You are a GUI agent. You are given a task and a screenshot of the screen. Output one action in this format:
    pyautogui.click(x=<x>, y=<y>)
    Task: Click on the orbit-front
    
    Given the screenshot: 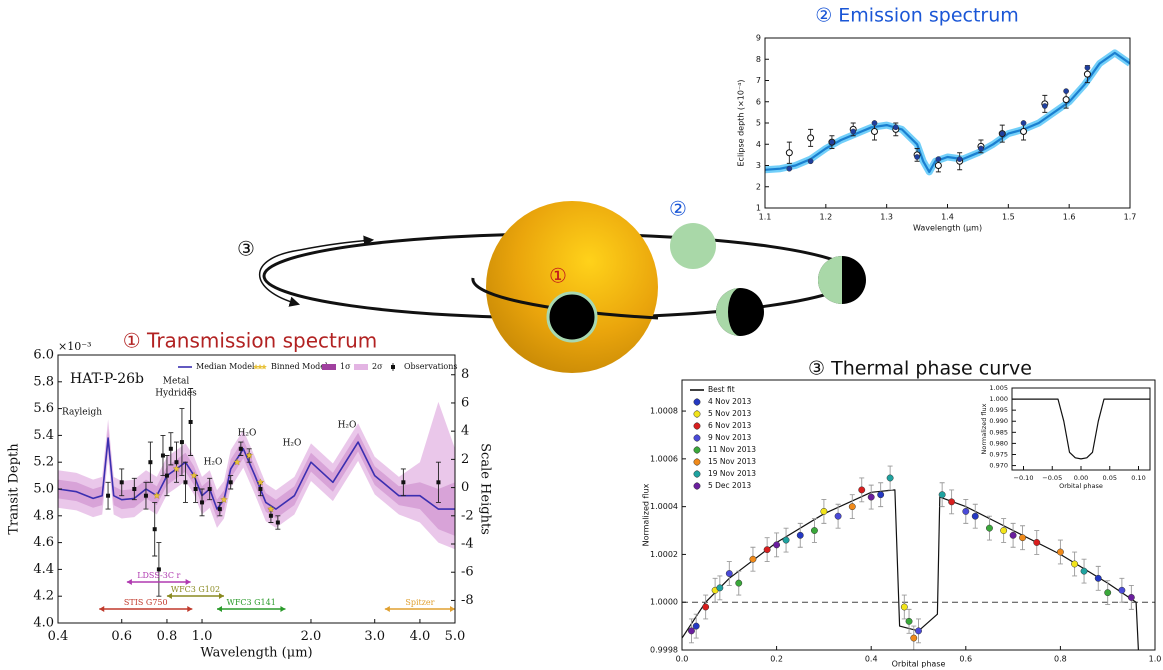 What is the action you would take?
    pyautogui.click(x=565, y=298)
    